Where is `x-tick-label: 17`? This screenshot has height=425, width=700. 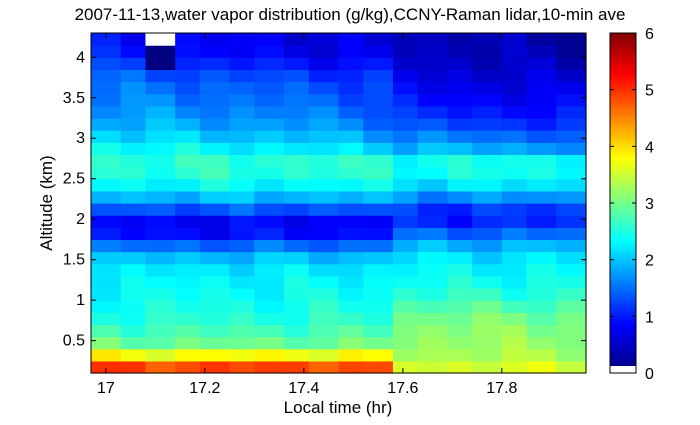
x-tick-label: 17 is located at coordinates (106, 388).